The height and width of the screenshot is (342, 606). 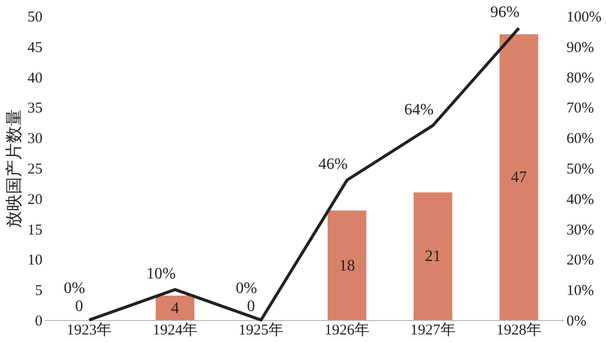 I want to click on y-axis-title: 放映国产片数量, so click(x=14, y=168).